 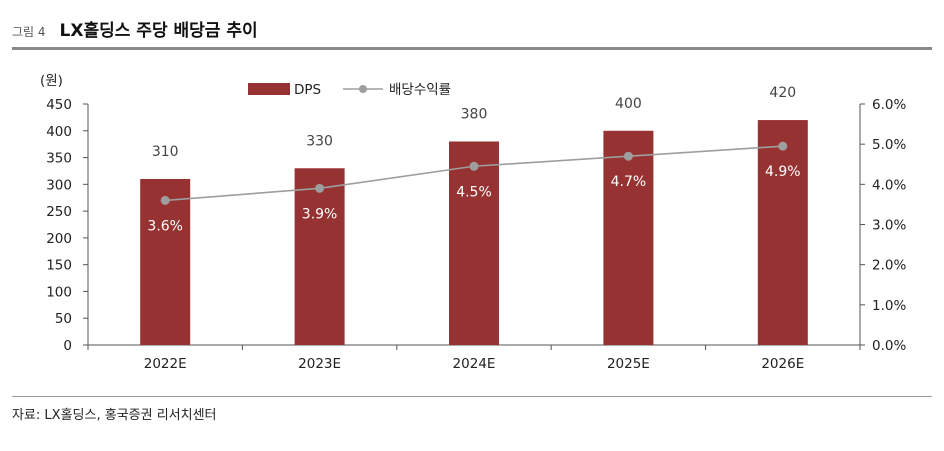 What do you see at coordinates (889, 346) in the screenshot?
I see `y2-tick-label: 0.0%` at bounding box center [889, 346].